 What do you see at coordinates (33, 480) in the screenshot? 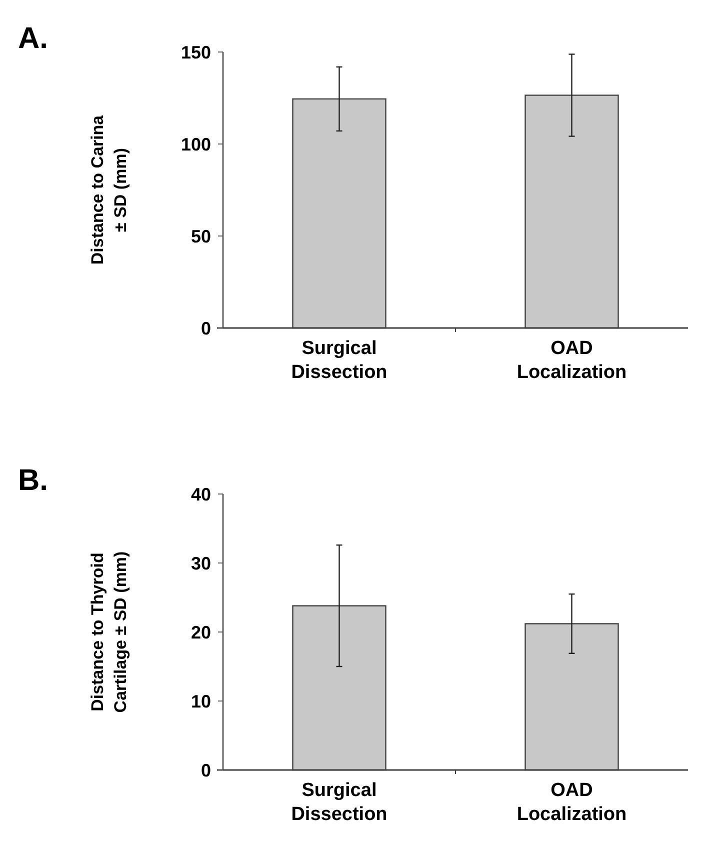
I see `chart-title: B.` at bounding box center [33, 480].